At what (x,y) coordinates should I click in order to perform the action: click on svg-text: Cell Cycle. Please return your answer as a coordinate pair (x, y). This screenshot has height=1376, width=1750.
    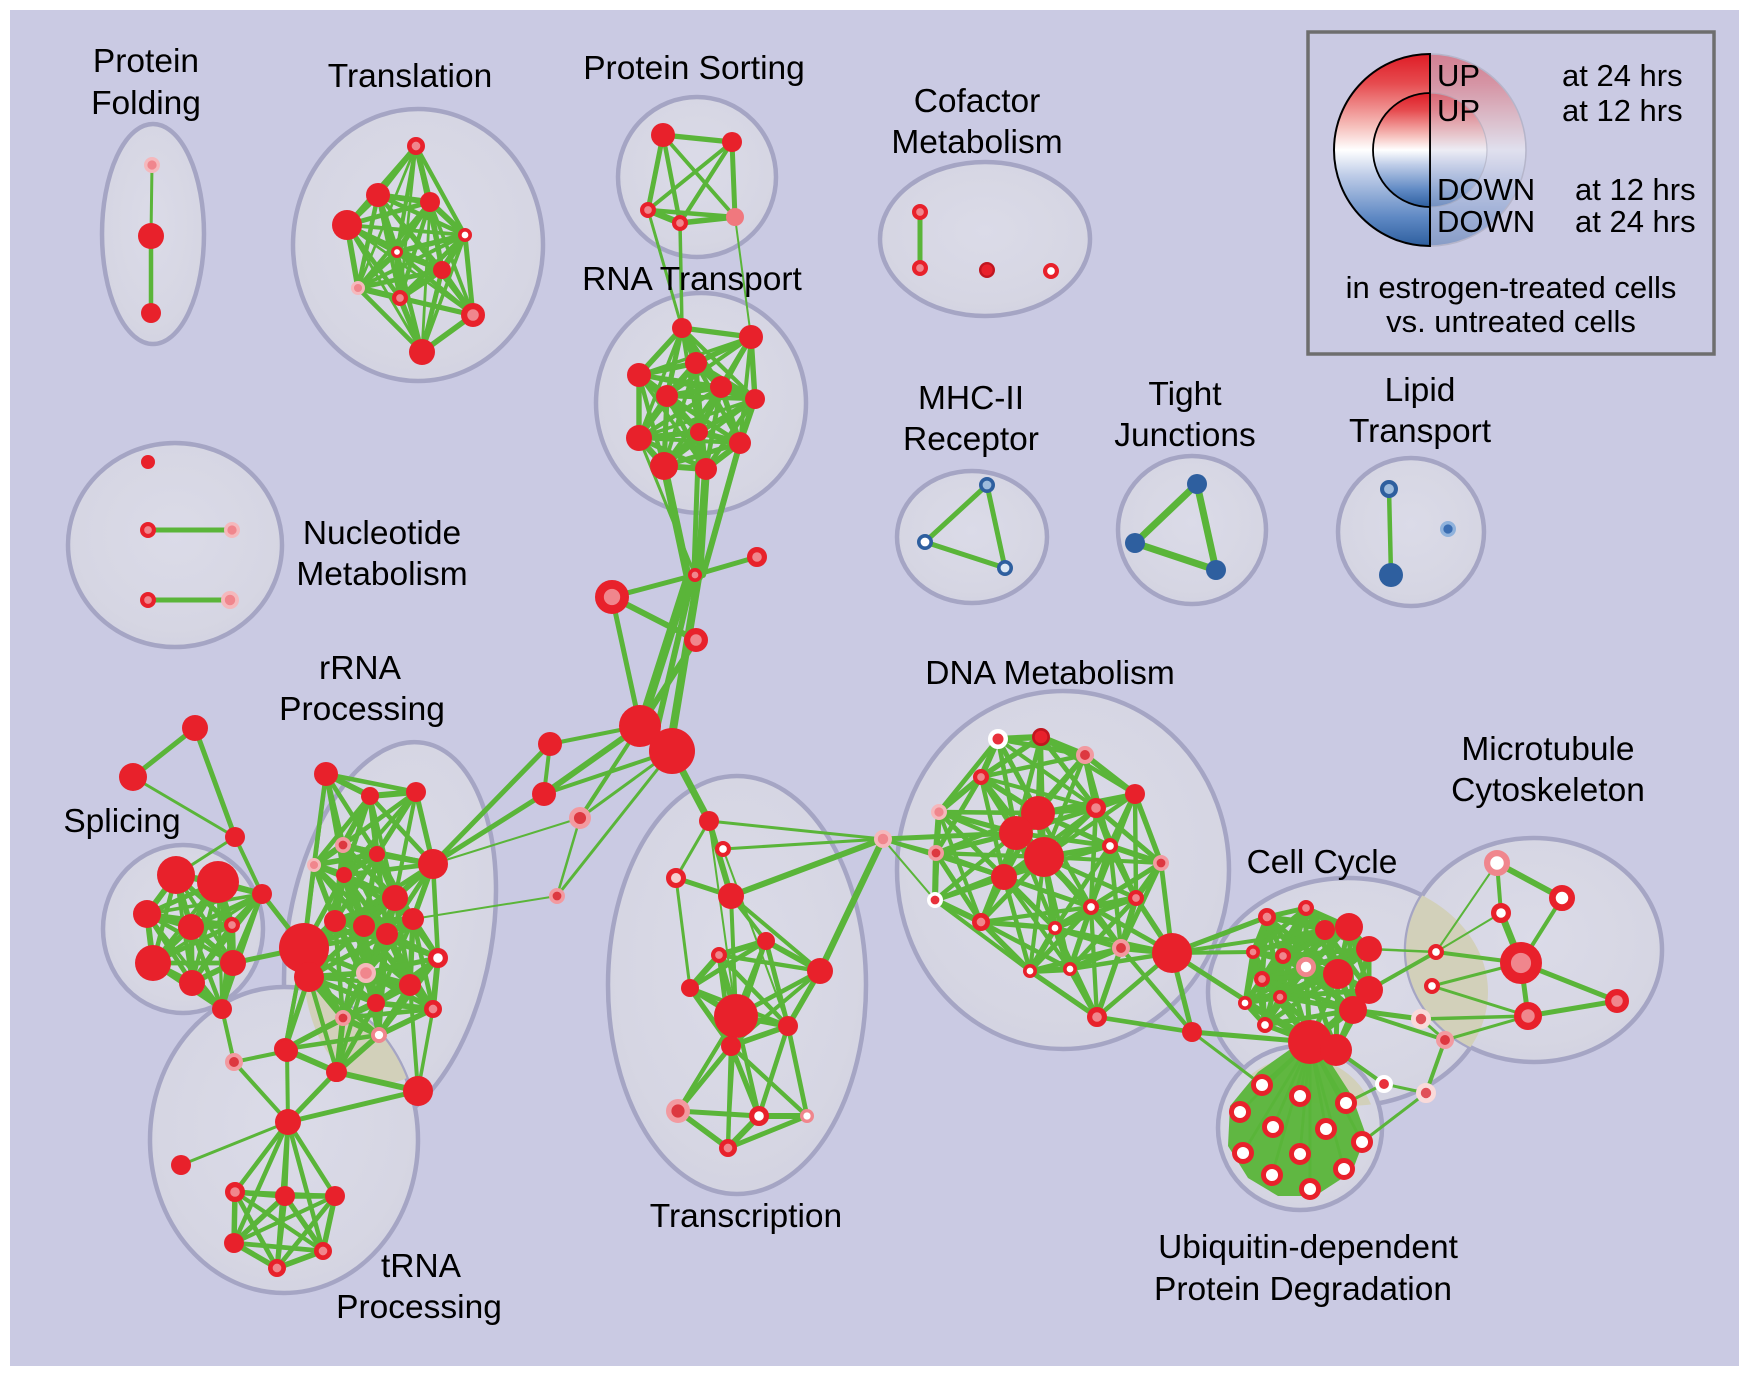
    Looking at the image, I should click on (1322, 862).